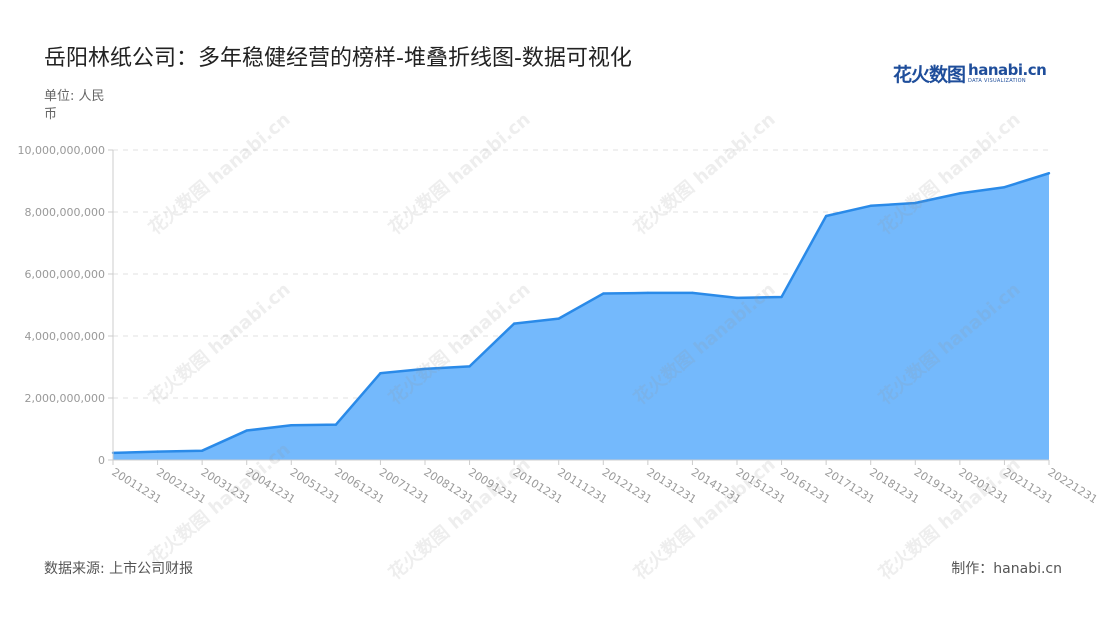 The height and width of the screenshot is (620, 1100). What do you see at coordinates (671, 486) in the screenshot?
I see `x-tick-label: 20131231` at bounding box center [671, 486].